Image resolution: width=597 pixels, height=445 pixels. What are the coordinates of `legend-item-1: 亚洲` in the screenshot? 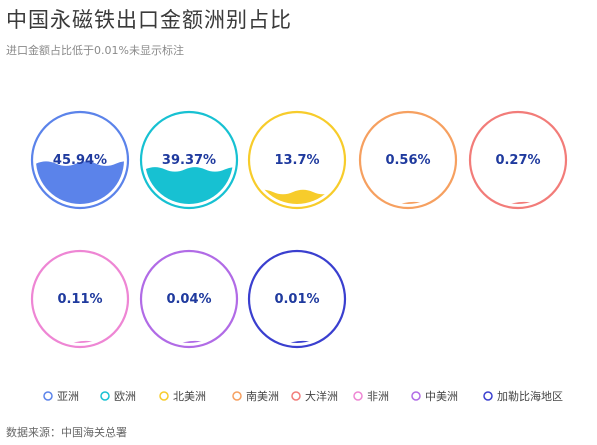 It's located at (61, 396).